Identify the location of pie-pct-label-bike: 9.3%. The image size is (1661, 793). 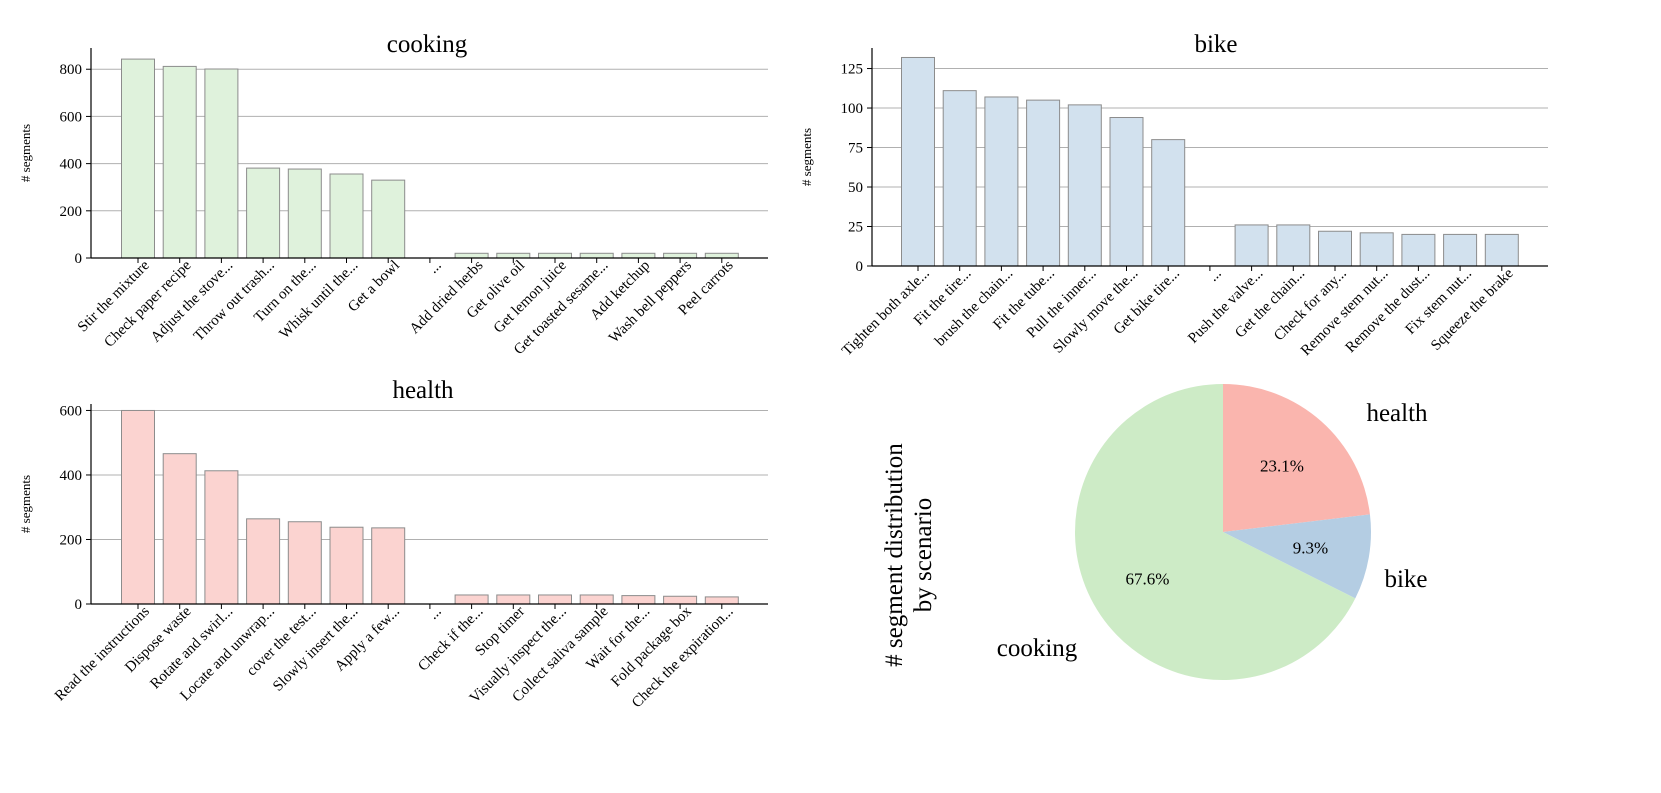
(1310, 547).